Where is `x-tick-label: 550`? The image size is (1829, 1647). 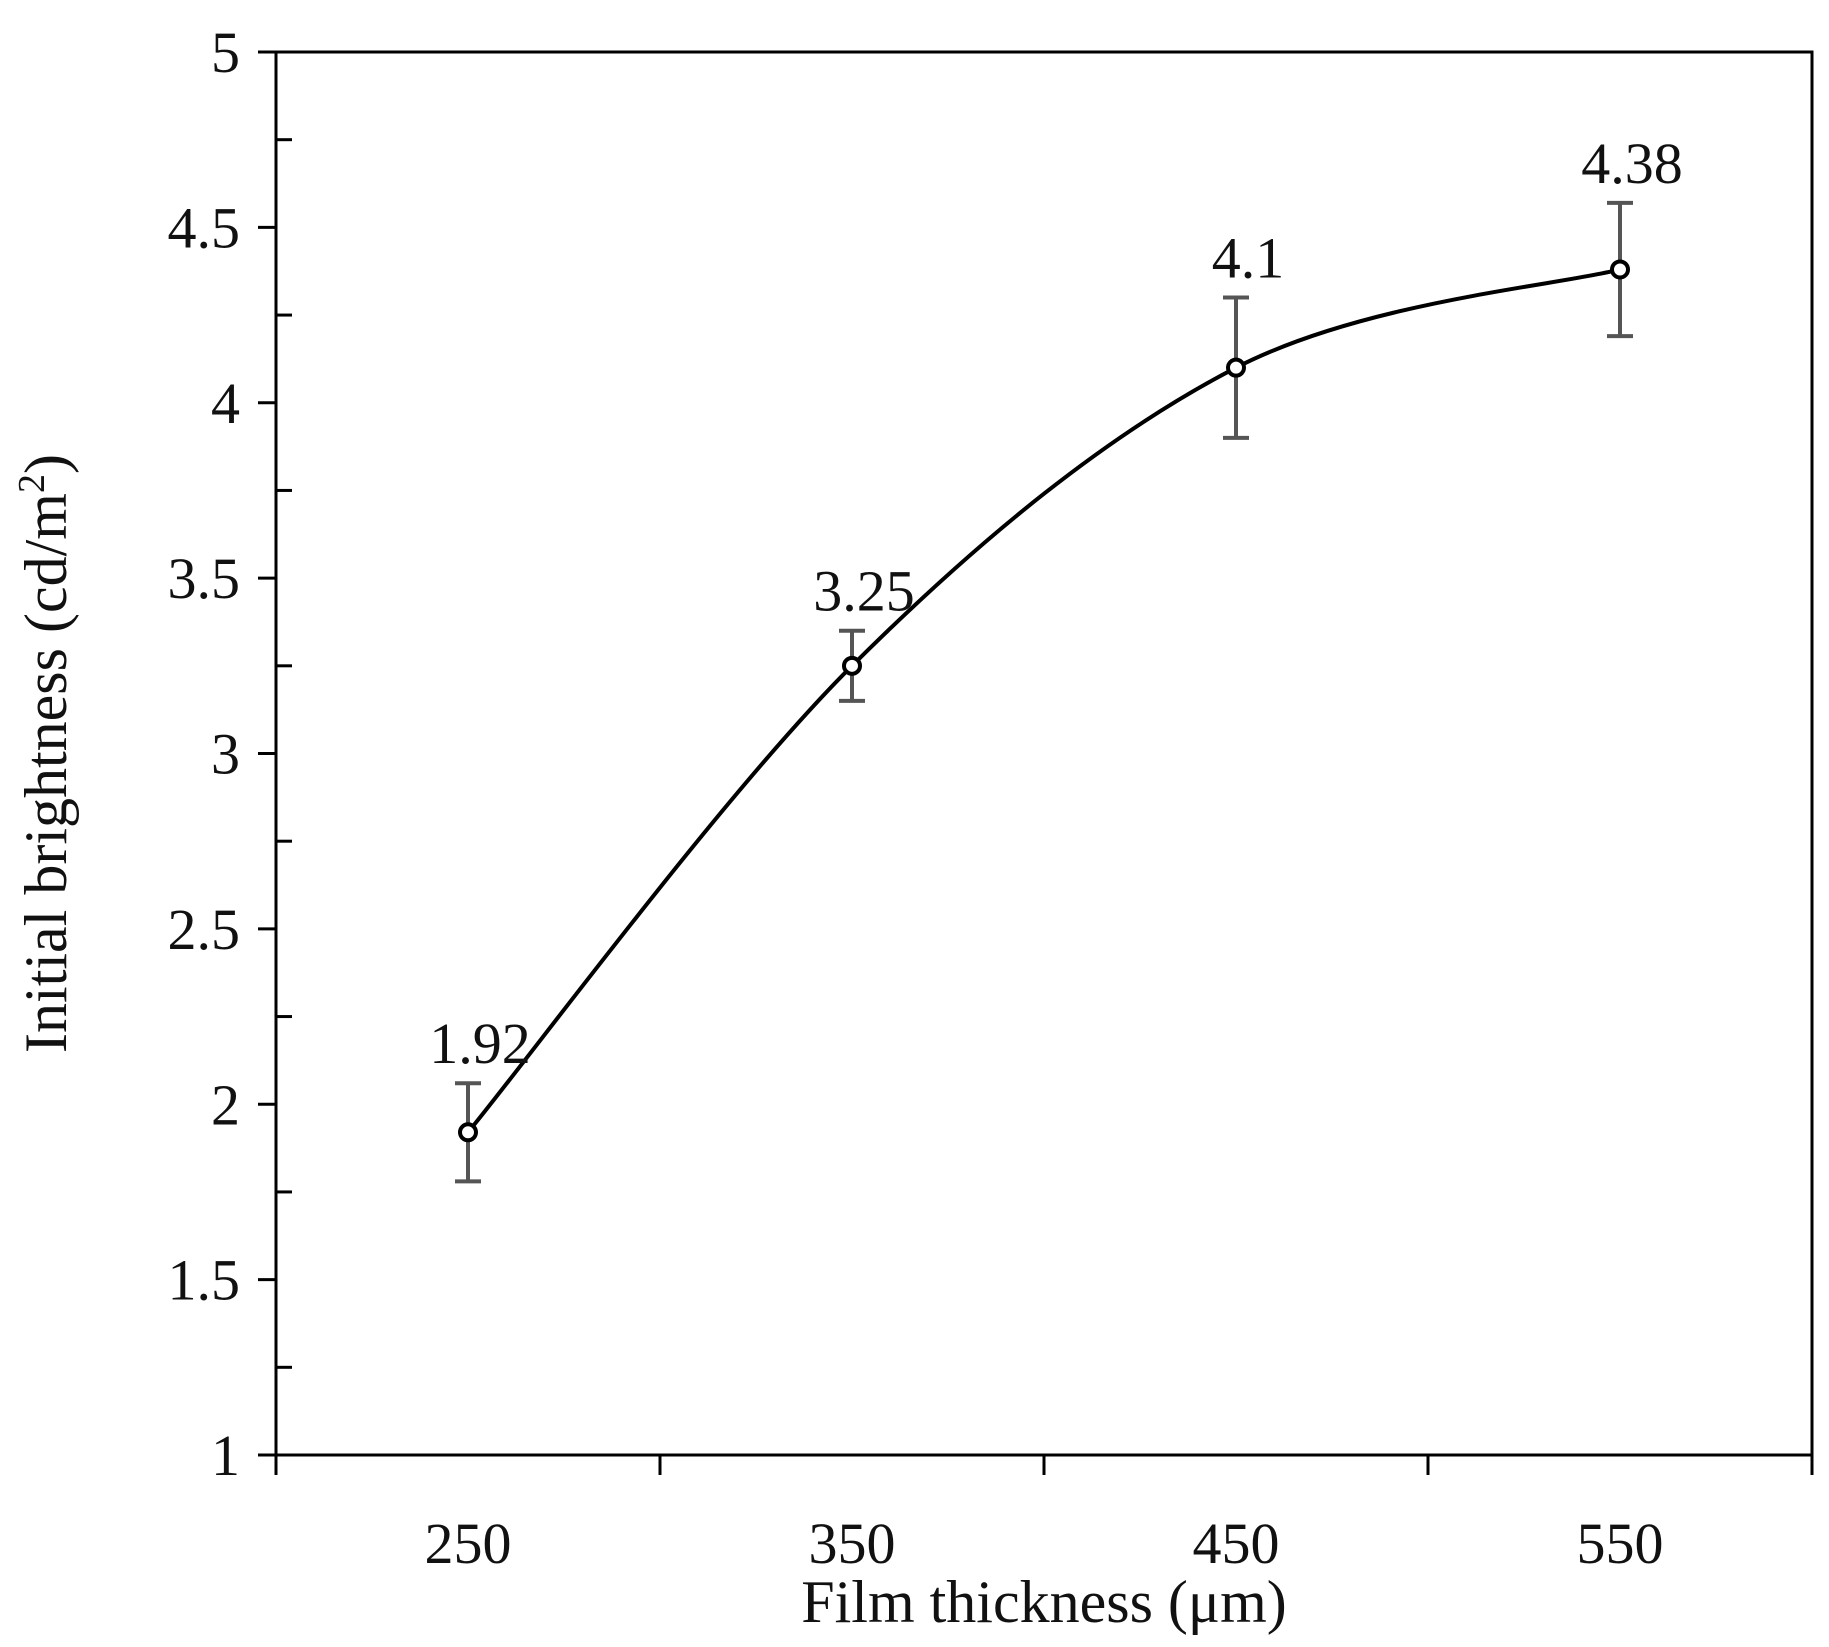 x-tick-label: 550 is located at coordinates (1620, 1543).